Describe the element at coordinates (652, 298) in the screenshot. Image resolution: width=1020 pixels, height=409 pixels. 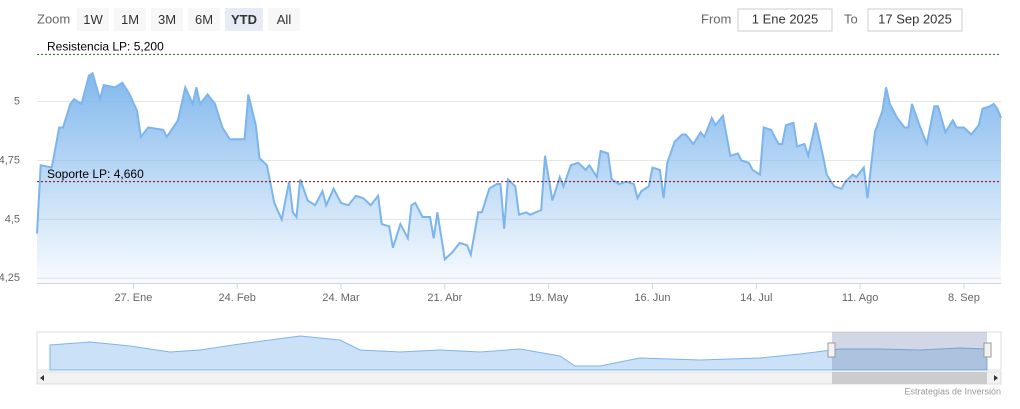
I see `x-tick-label: 16. Jun` at that location.